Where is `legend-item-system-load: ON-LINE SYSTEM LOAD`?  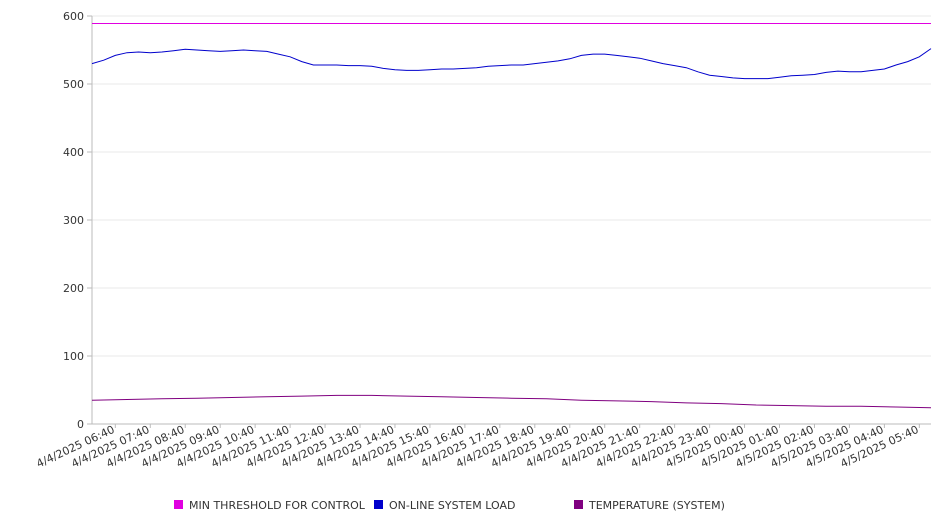
legend-item-system-load: ON-LINE SYSTEM LOAD is located at coordinates (444, 505).